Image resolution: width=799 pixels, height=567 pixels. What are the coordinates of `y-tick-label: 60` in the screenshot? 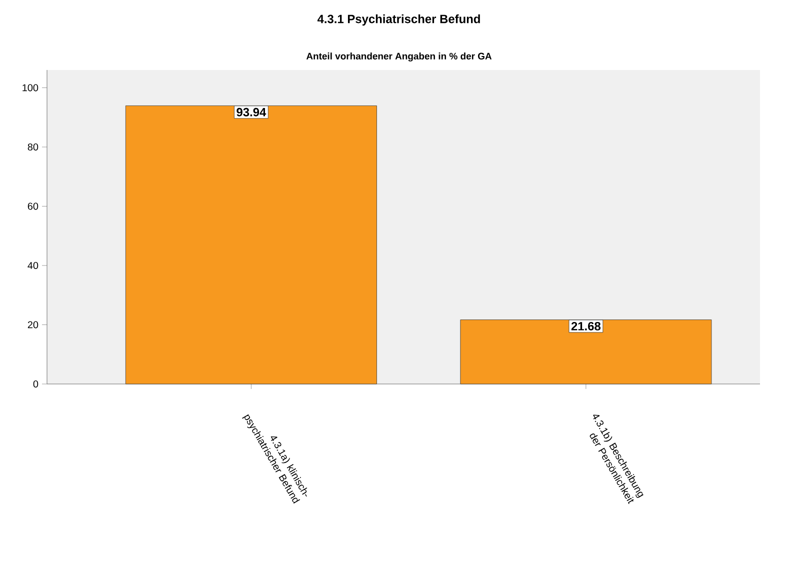 It's located at (33, 206).